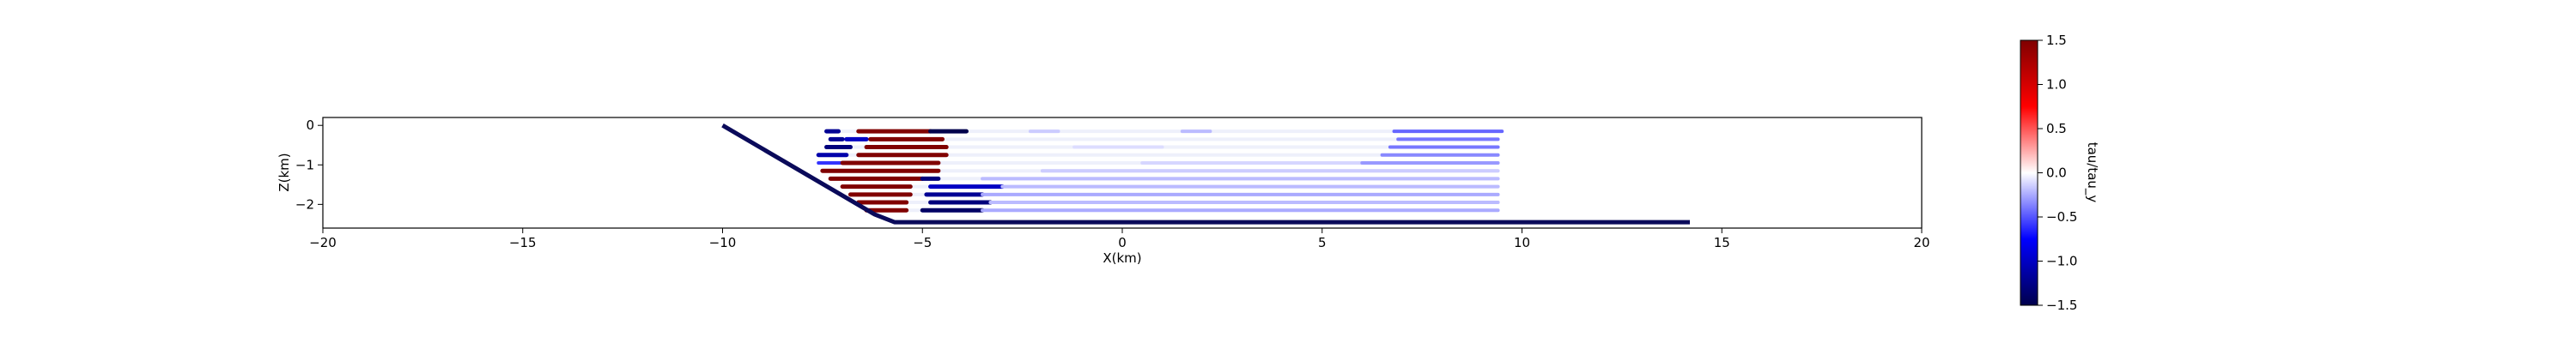 The image size is (2576, 343). I want to click on fault-line, so click(1206, 174).